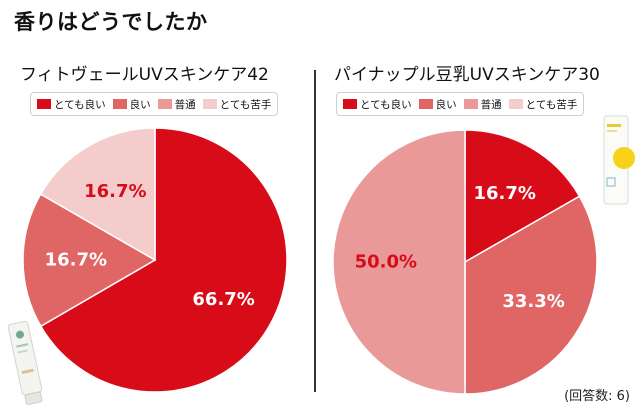 The image size is (640, 412). Describe the element at coordinates (25, 362) in the screenshot. I see `product-tube-image` at that location.